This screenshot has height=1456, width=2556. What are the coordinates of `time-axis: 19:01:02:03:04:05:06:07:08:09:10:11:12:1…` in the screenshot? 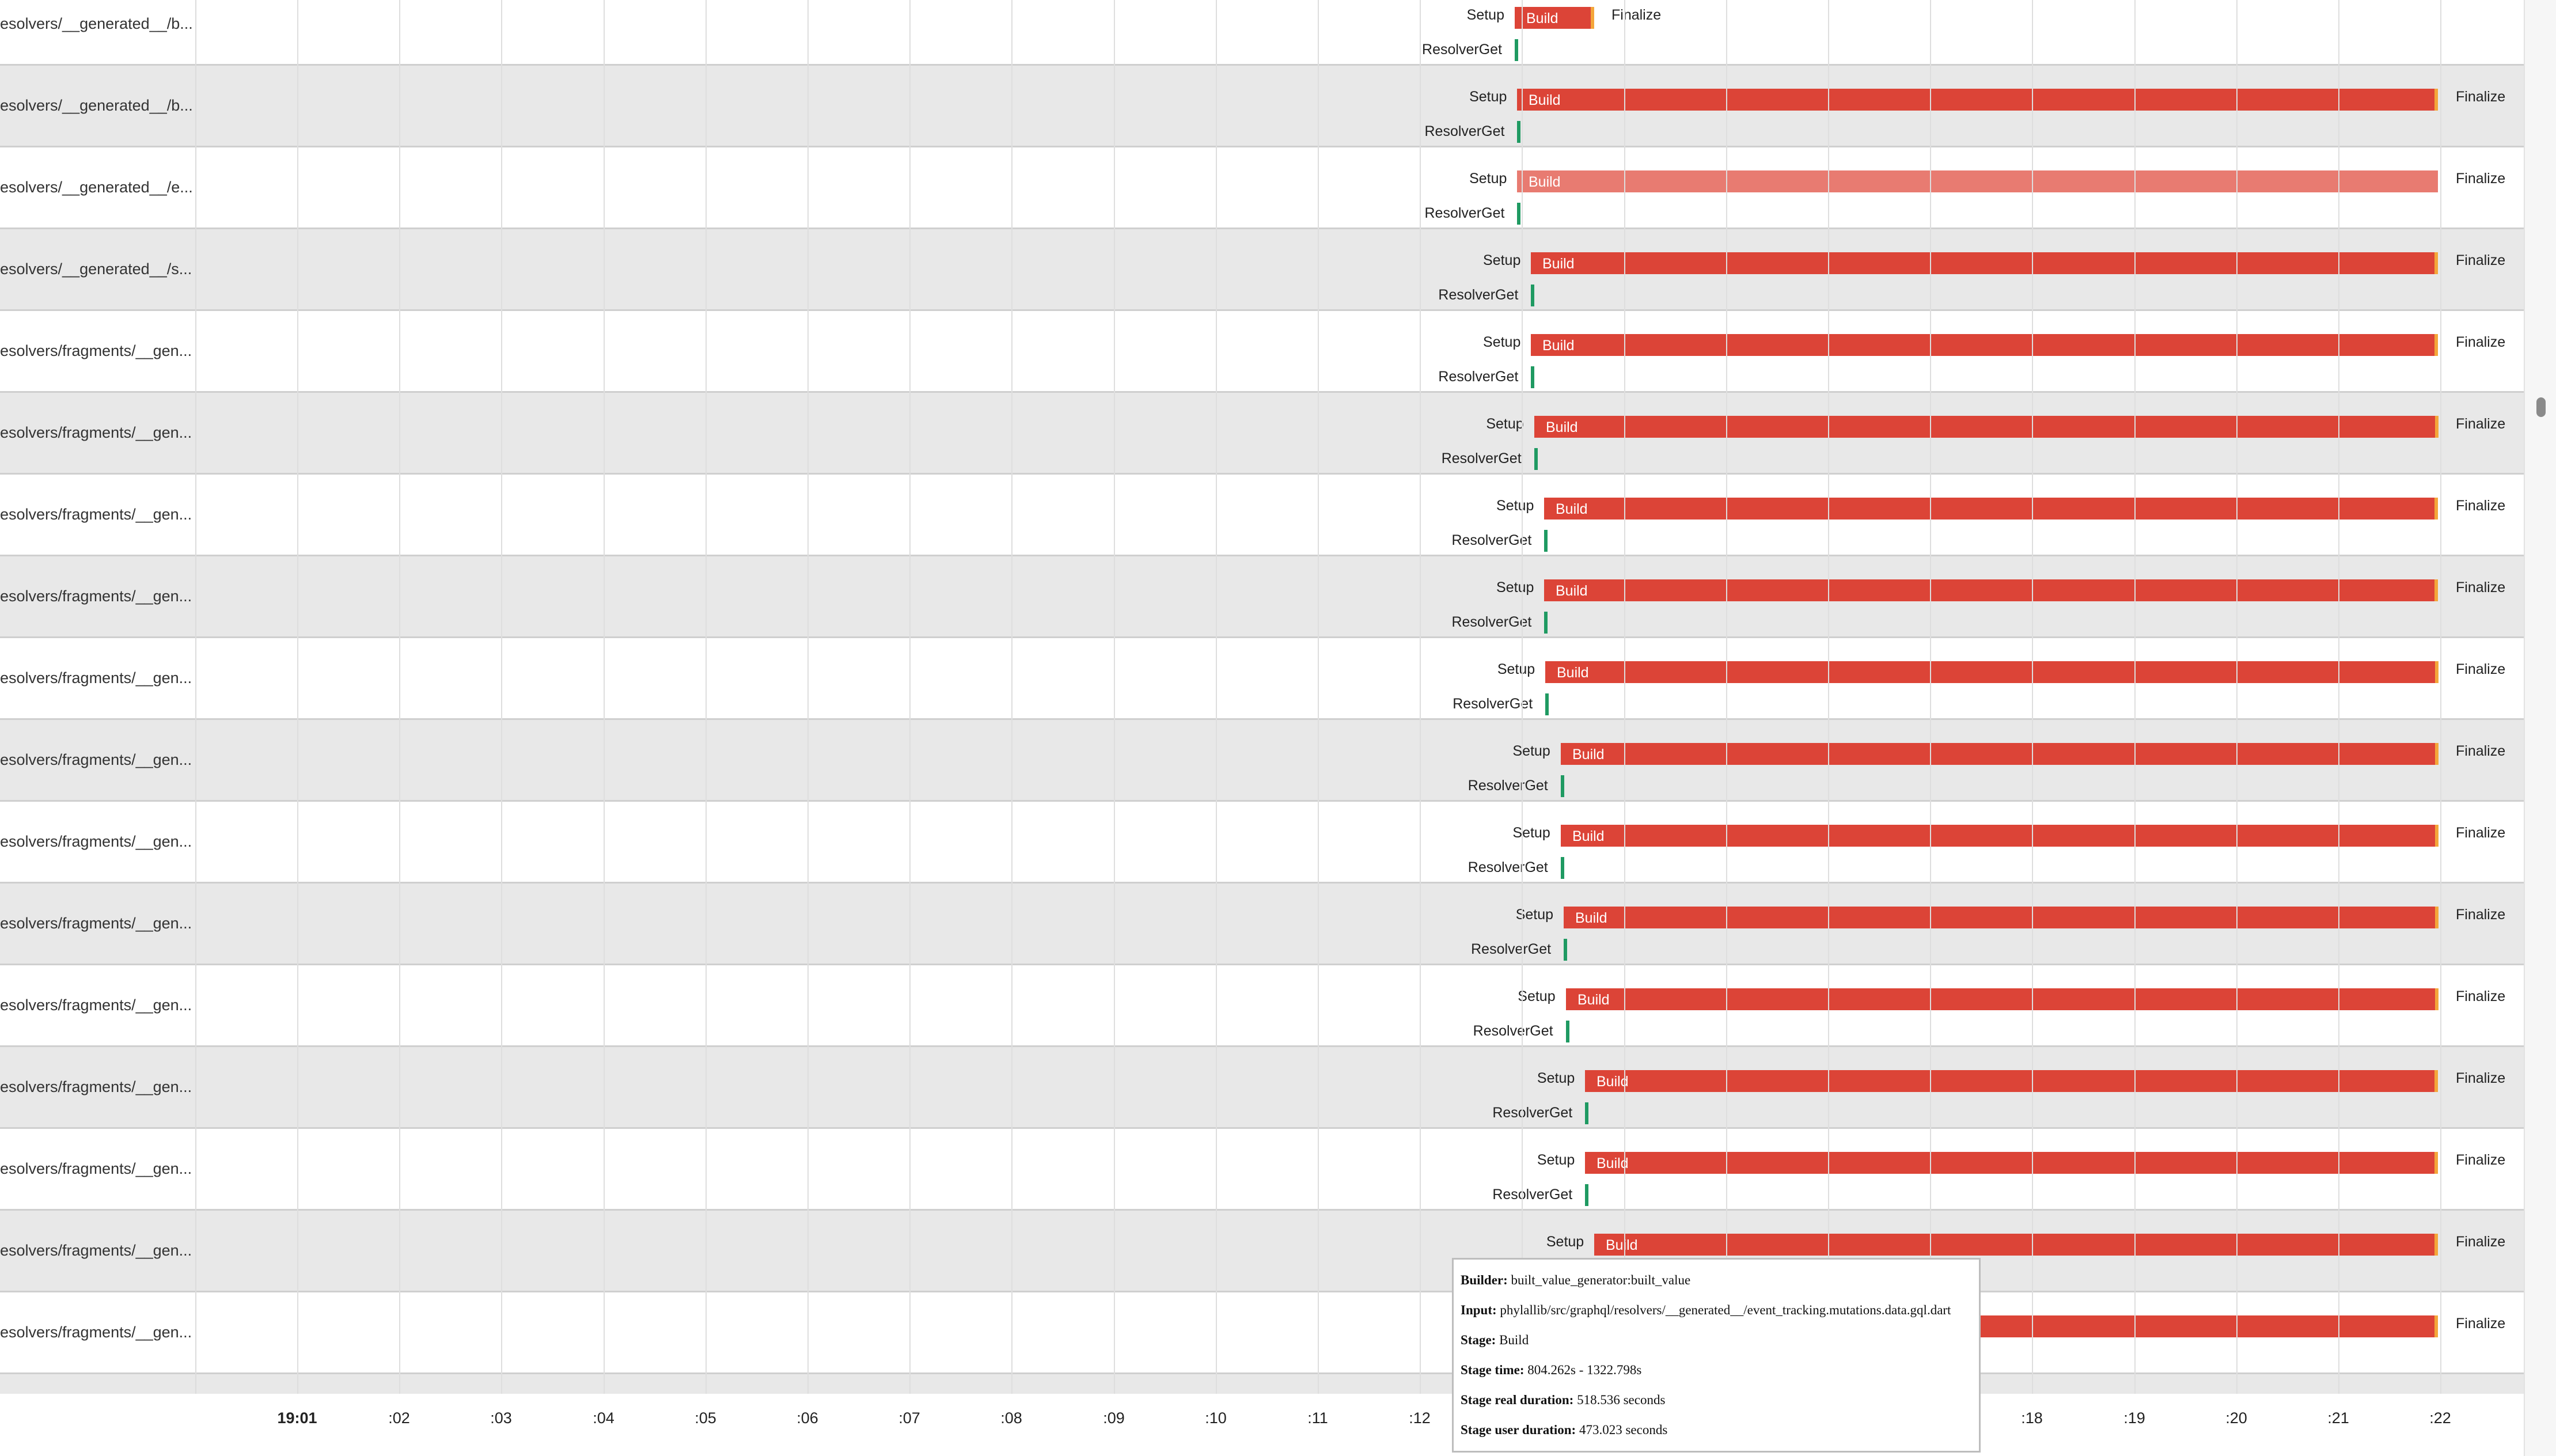 It's located at (1262, 1425).